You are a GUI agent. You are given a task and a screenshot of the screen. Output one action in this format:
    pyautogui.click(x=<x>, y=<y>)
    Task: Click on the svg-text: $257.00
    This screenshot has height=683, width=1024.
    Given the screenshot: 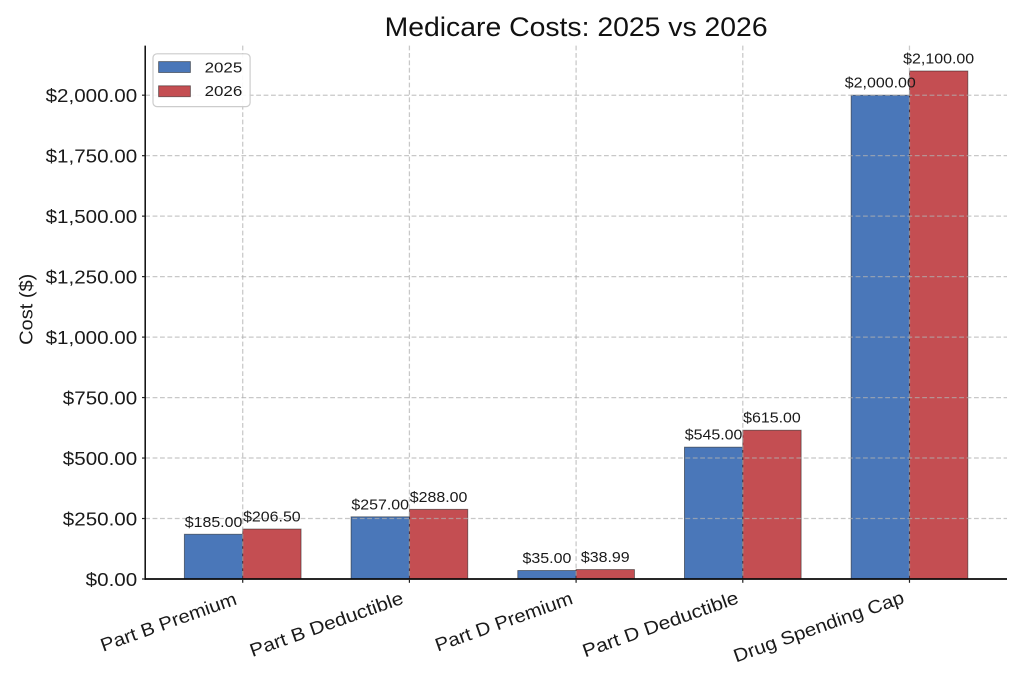 What is the action you would take?
    pyautogui.click(x=380, y=505)
    